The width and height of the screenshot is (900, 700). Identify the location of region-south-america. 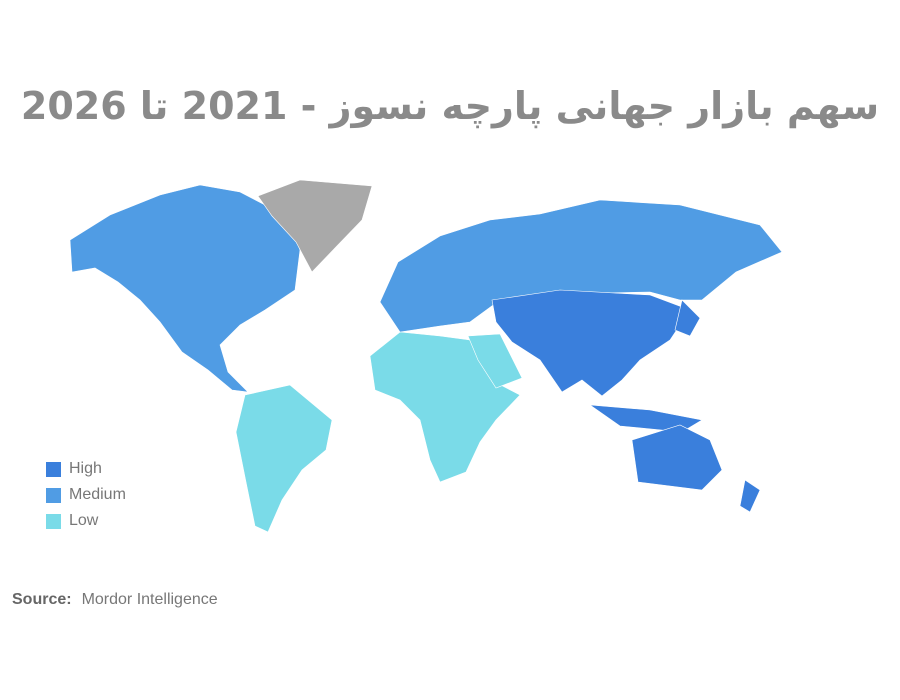
(284, 458).